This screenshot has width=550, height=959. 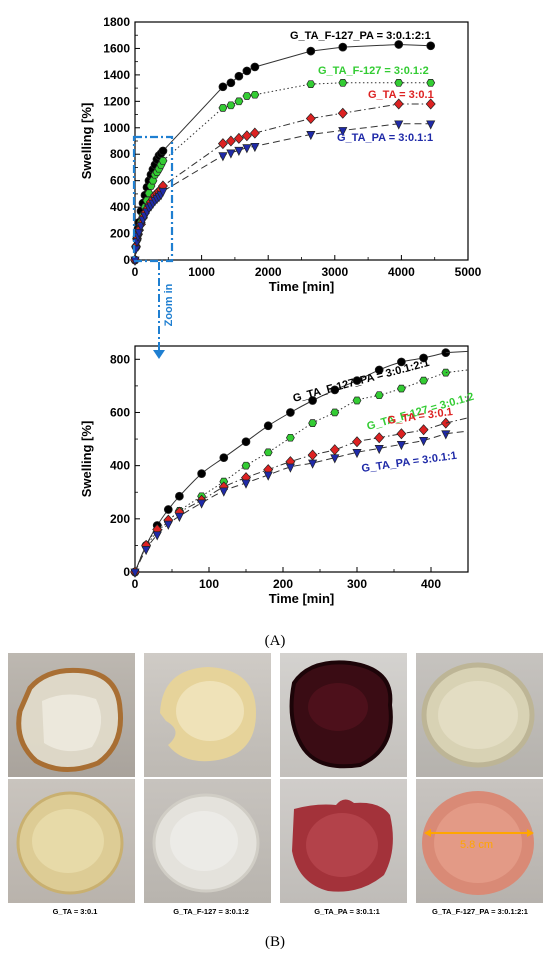 I want to click on series-label: G_TA_PA = 3:0.1:1, so click(x=409, y=462).